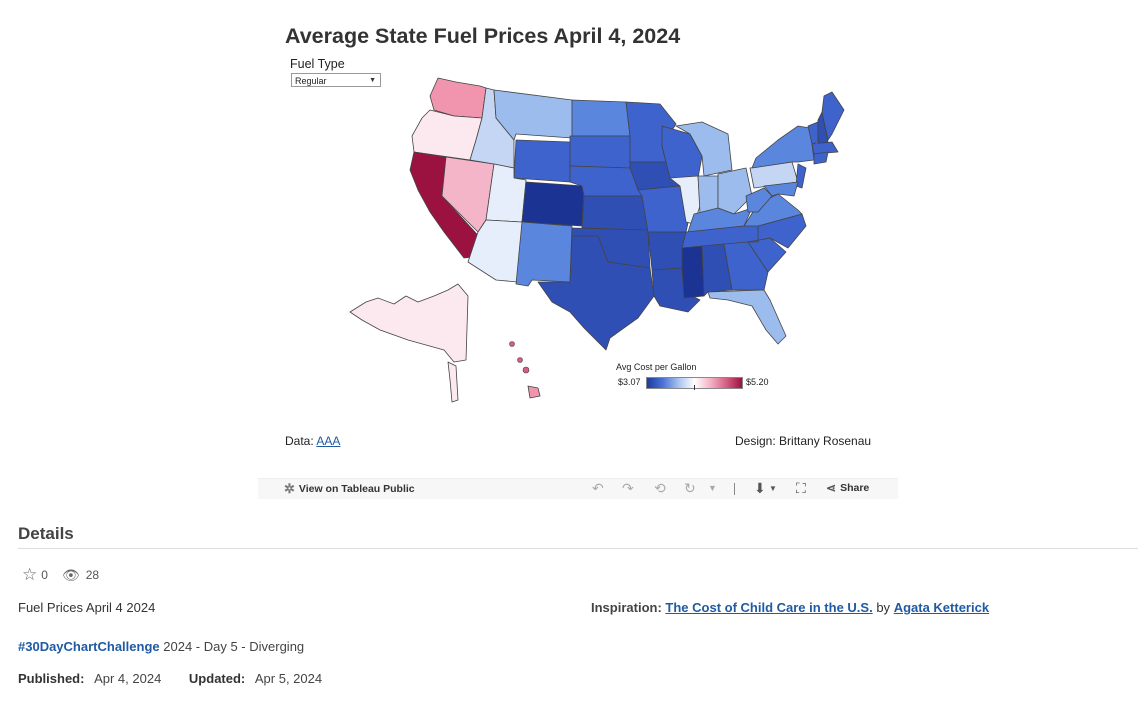  What do you see at coordinates (690, 488) in the screenshot?
I see `refresh-icon: ↻` at bounding box center [690, 488].